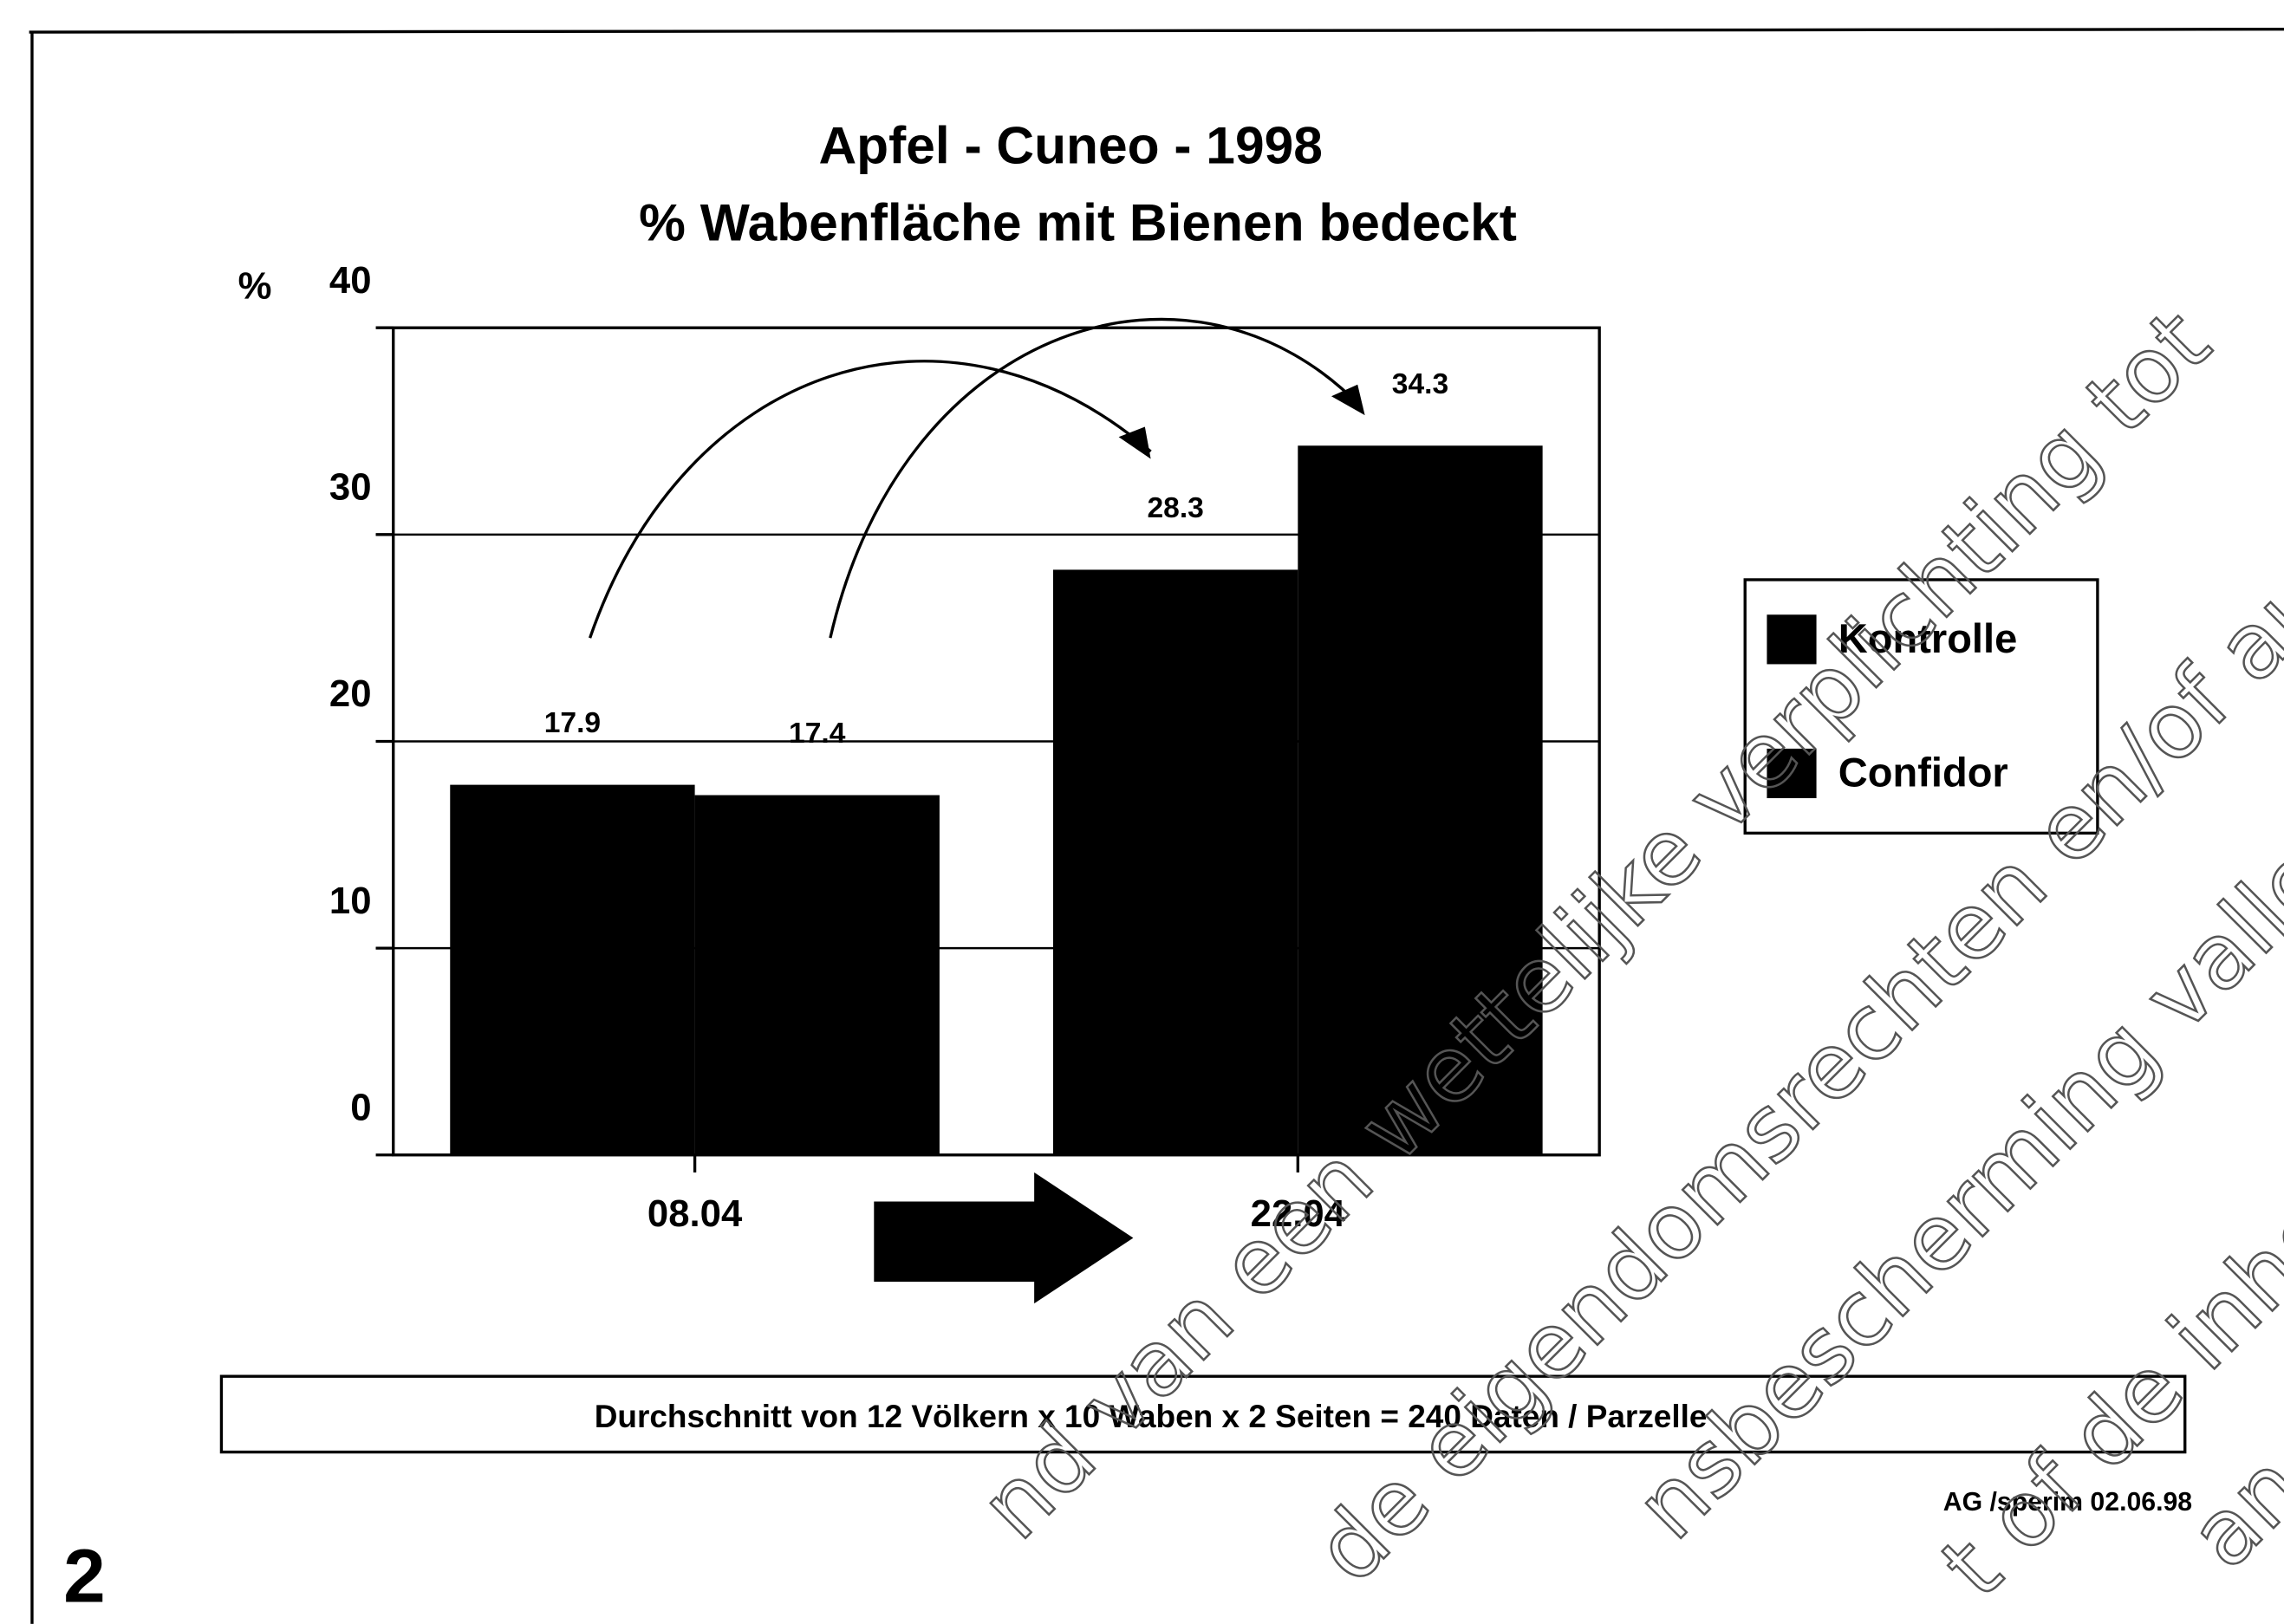 This screenshot has height=1624, width=2284. What do you see at coordinates (695, 1213) in the screenshot?
I see `x-tick-label: 08.04` at bounding box center [695, 1213].